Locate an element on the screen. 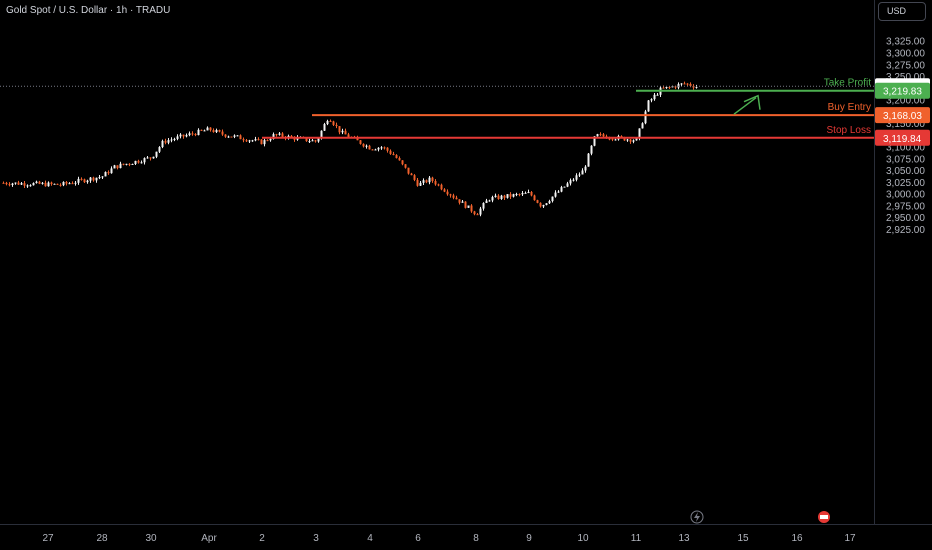 The height and width of the screenshot is (550, 932). x-tick-label: 3 is located at coordinates (316, 538).